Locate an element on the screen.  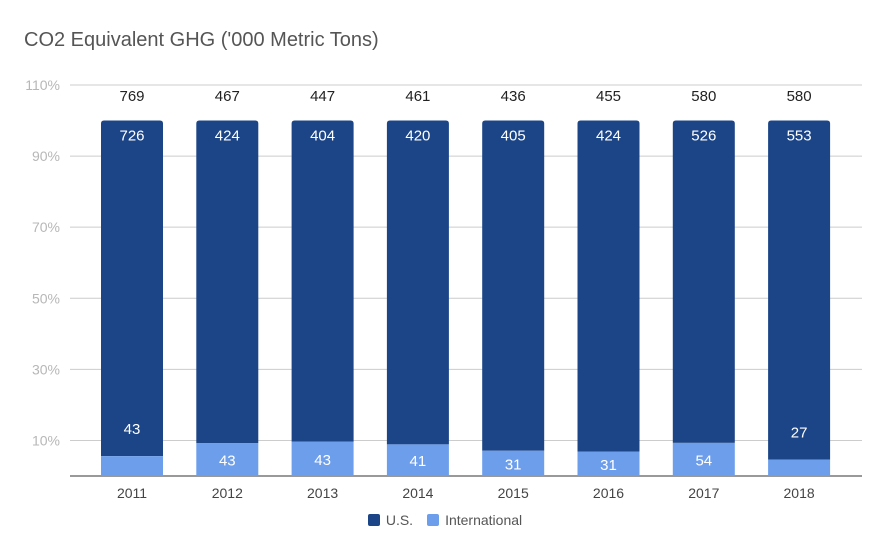
total-label-2013: 447 is located at coordinates (322, 96).